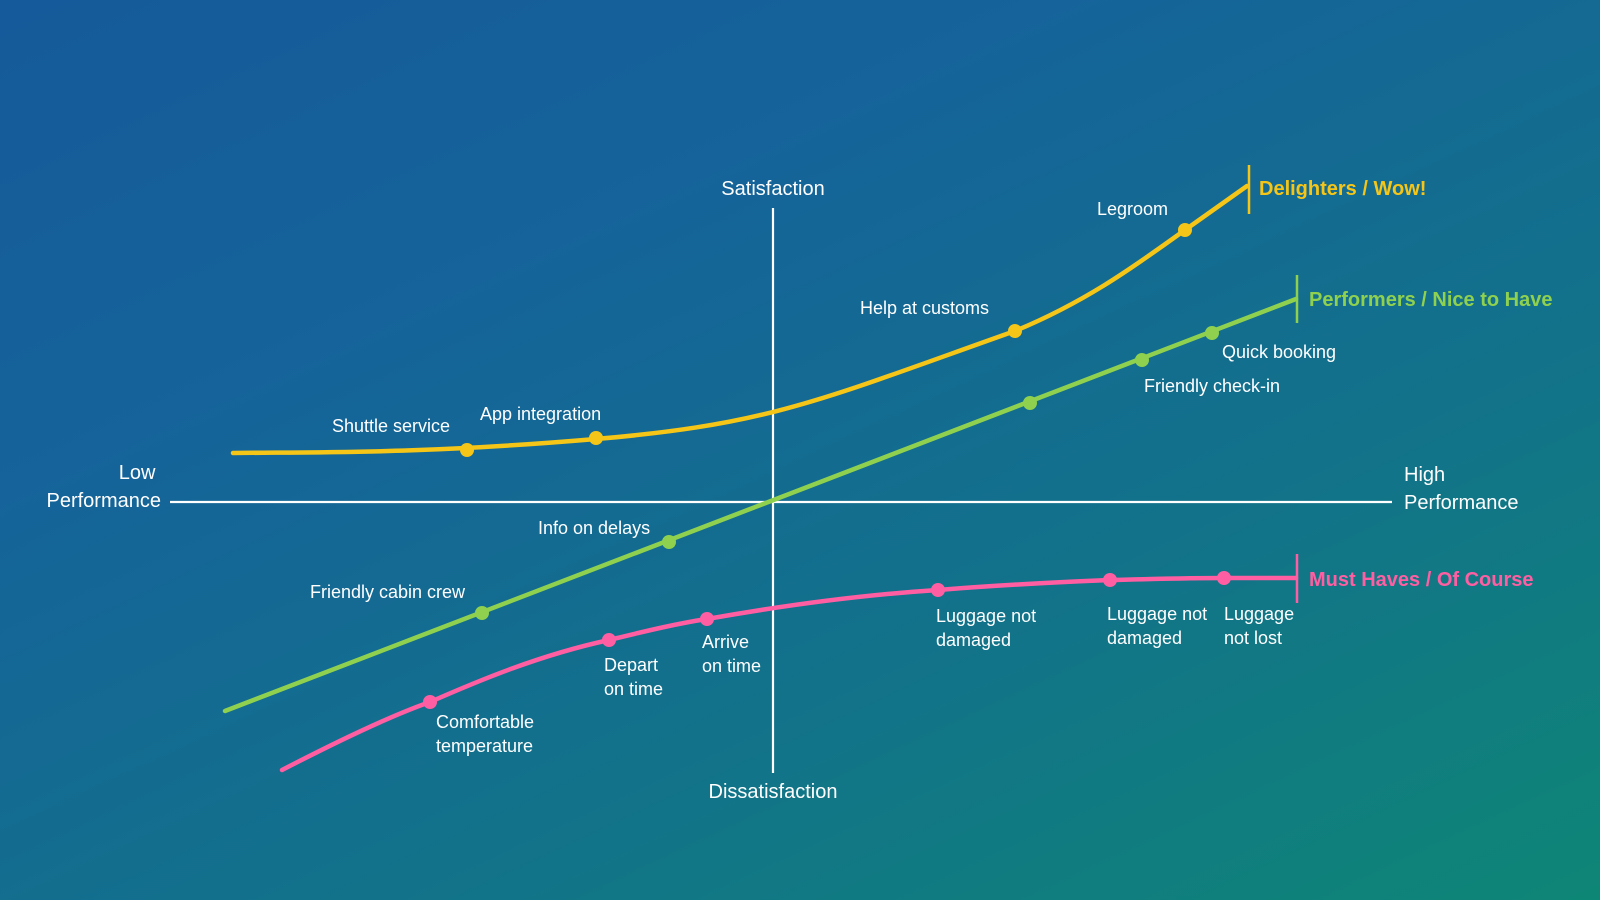 Image resolution: width=1600 pixels, height=900 pixels. Describe the element at coordinates (1030, 403) in the screenshot. I see `point-unlabeled-performer` at that location.